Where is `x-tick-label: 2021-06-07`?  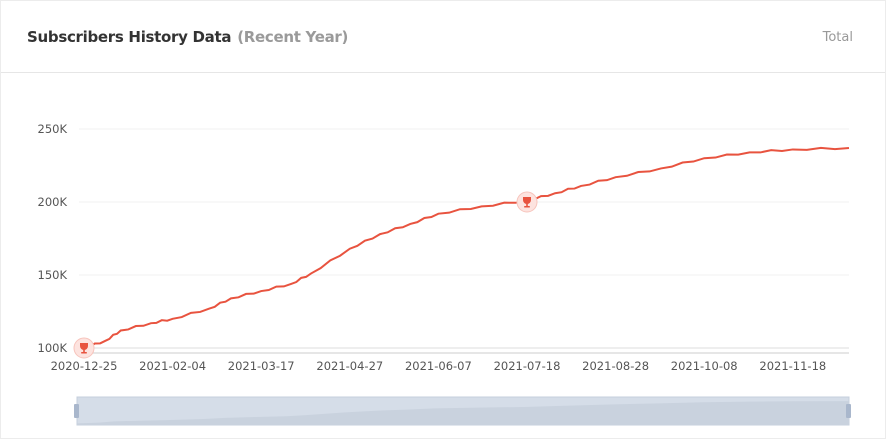
x-tick-label: 2021-06-07 is located at coordinates (438, 366).